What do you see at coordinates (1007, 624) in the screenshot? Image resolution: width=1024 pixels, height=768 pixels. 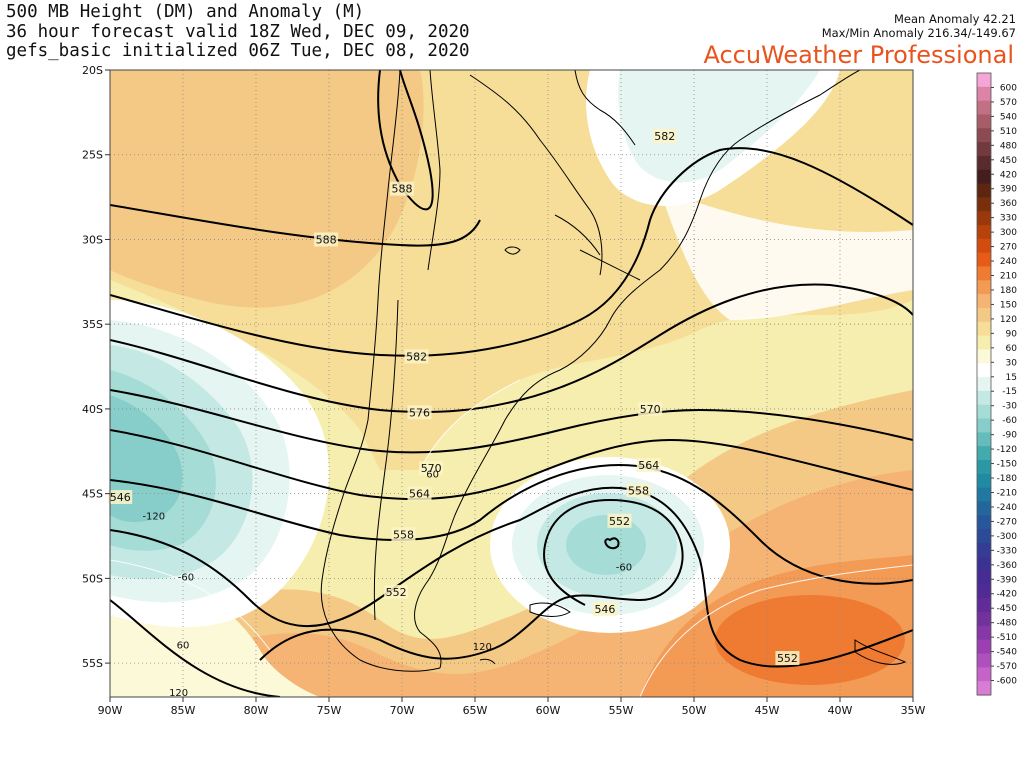 I see `colorbar-label: -480` at bounding box center [1007, 624].